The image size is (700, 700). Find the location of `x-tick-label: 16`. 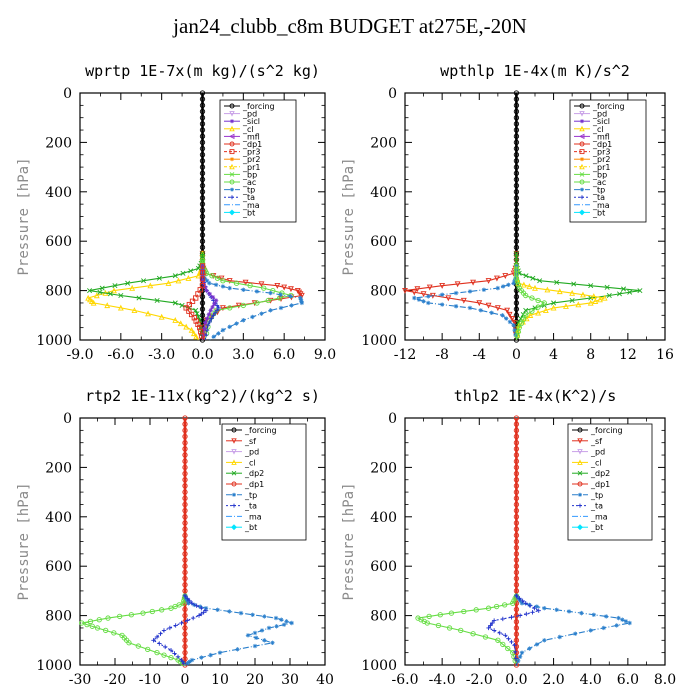

x-tick-label: 16 is located at coordinates (665, 355).